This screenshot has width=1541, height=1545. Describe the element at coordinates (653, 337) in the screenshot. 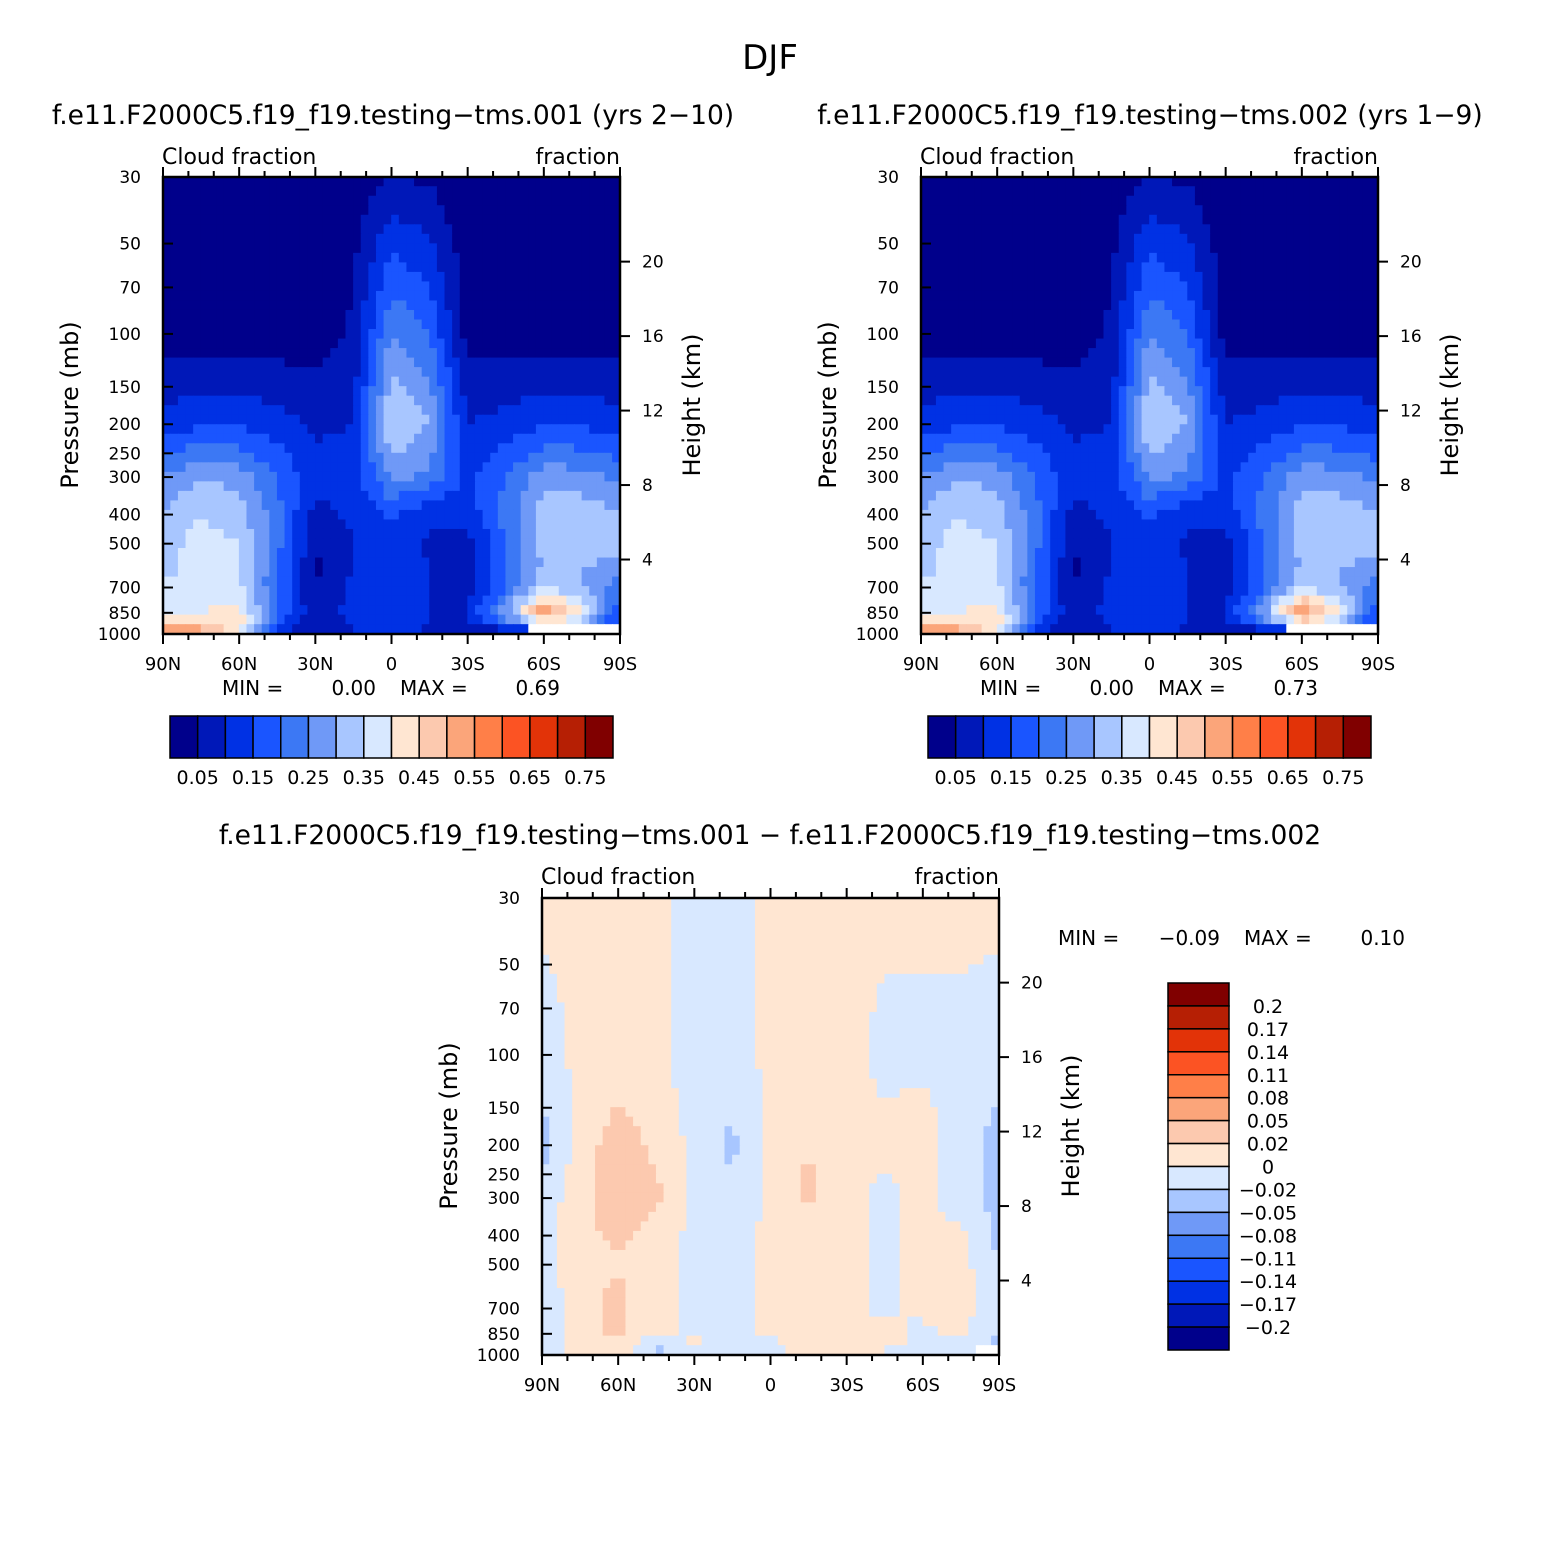

I see `height-tick-label: 16` at that location.